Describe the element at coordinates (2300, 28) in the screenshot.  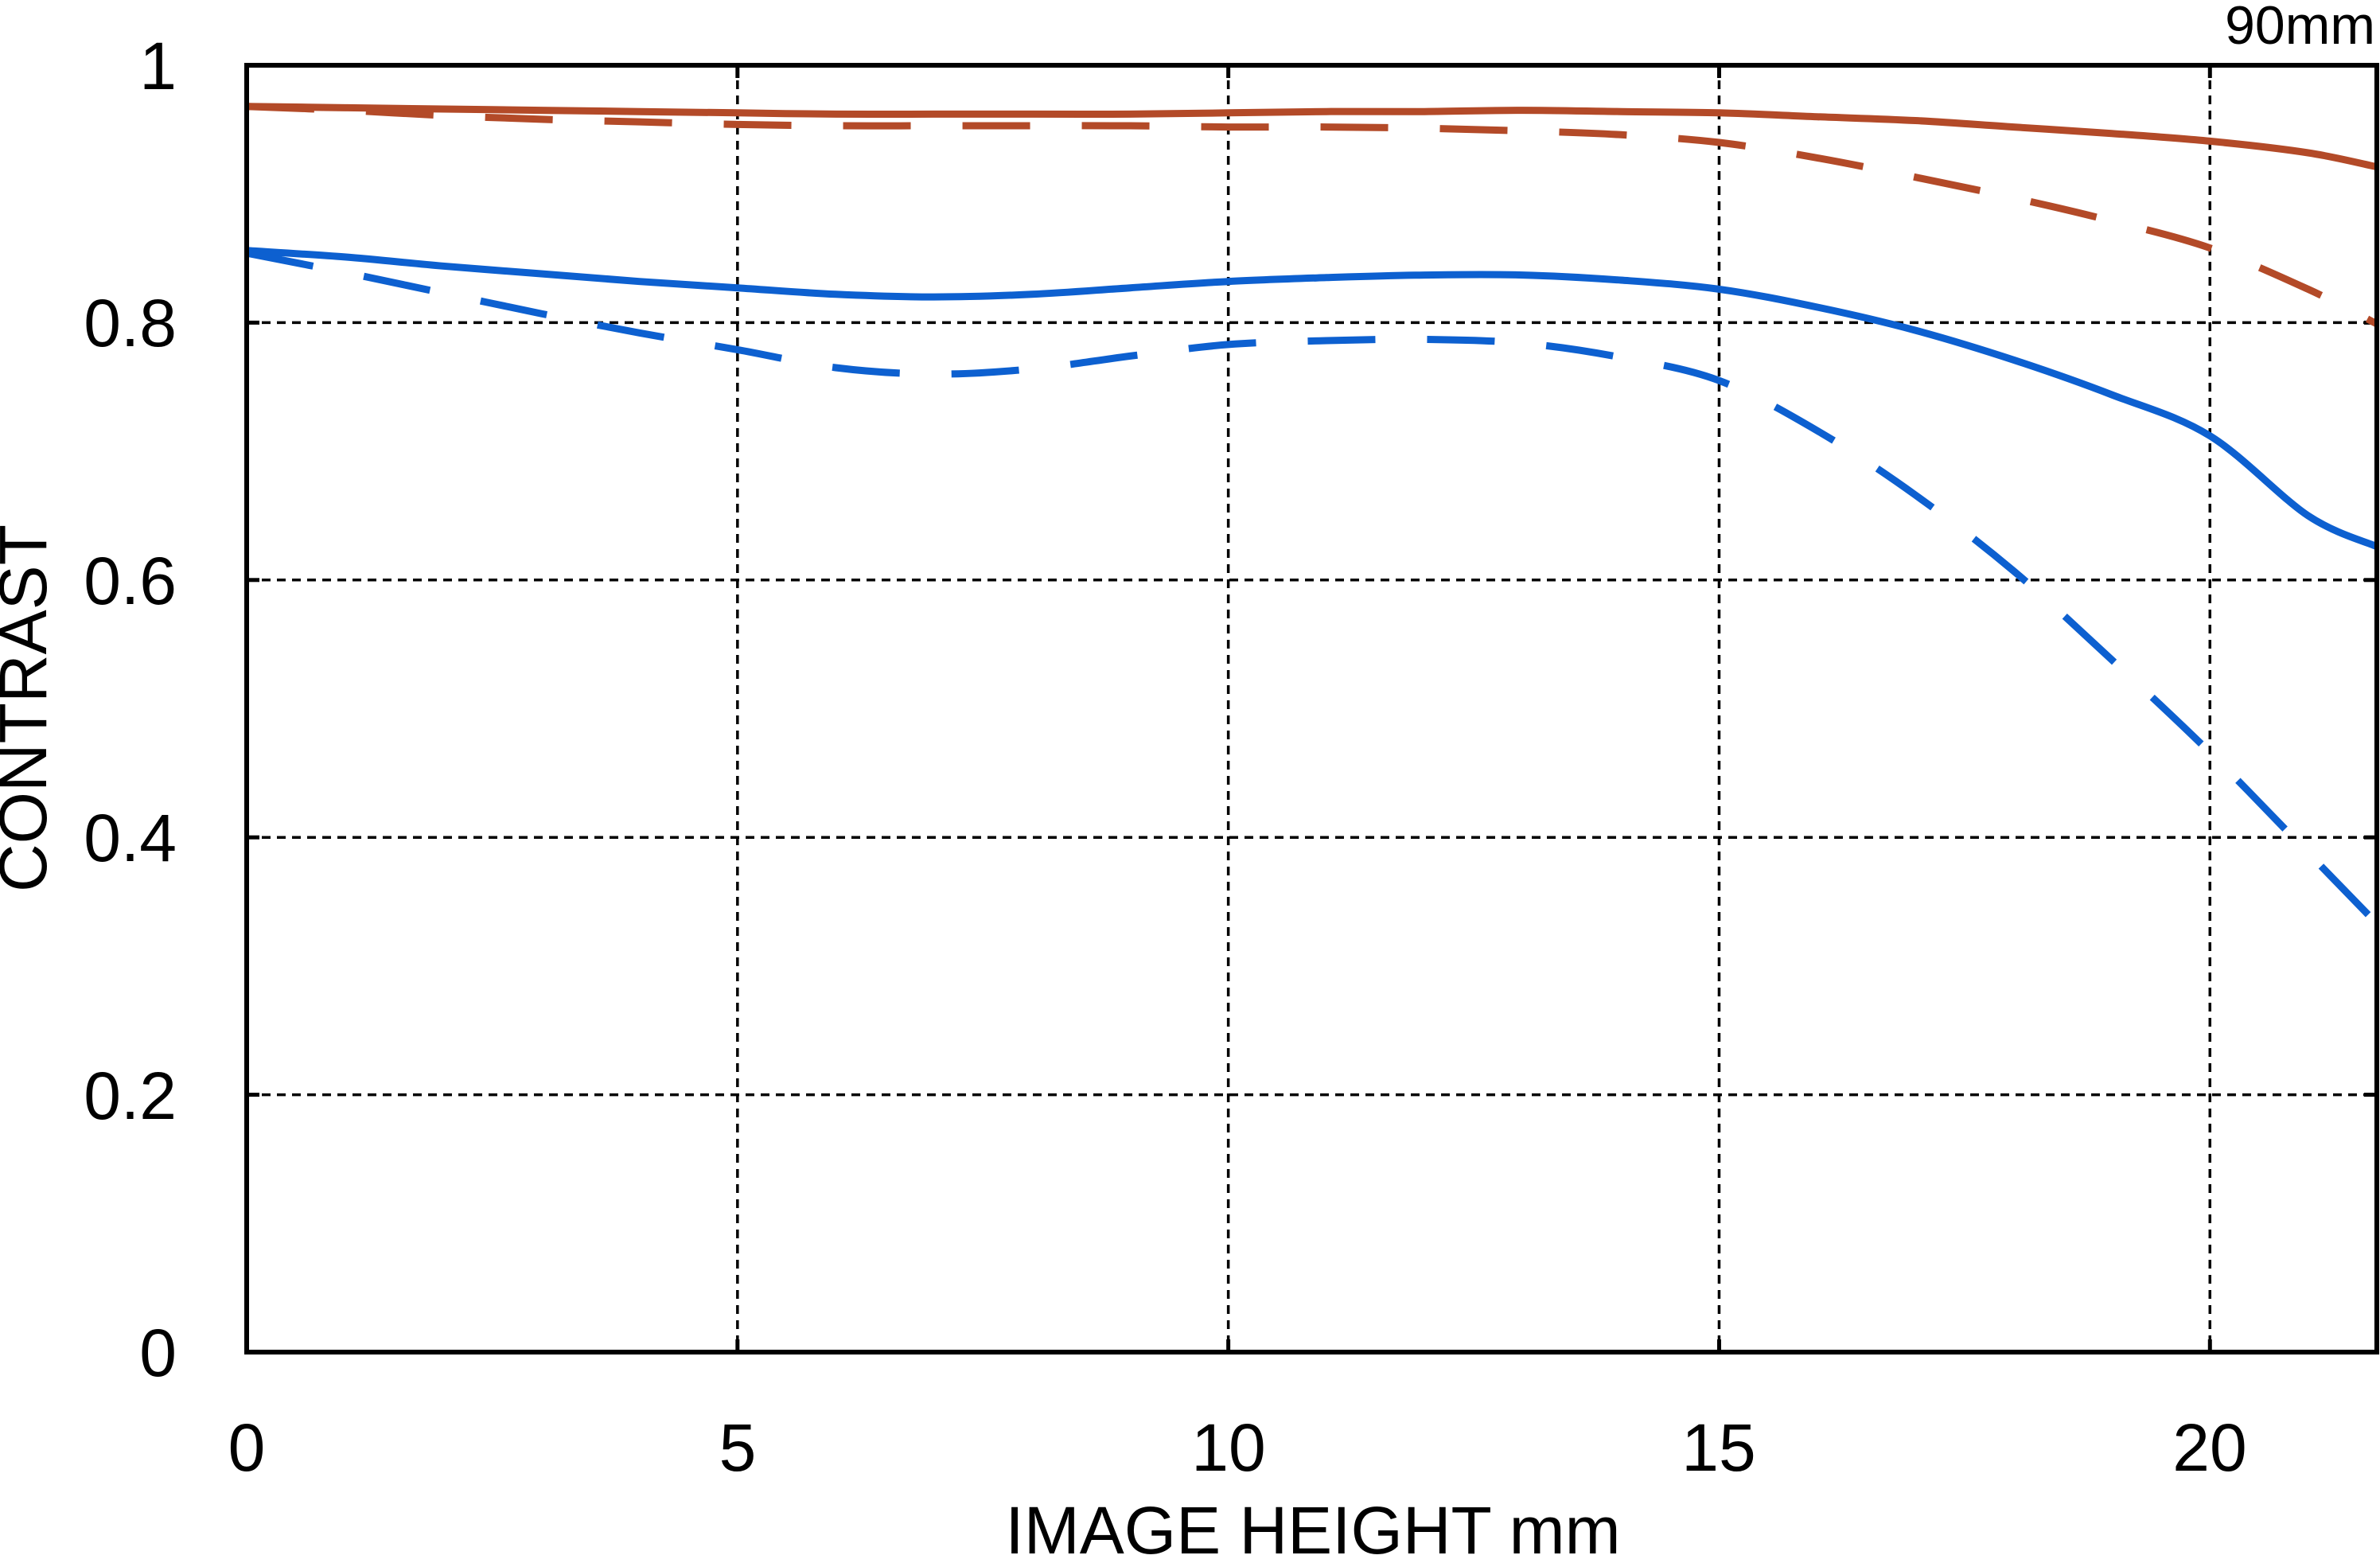
I see `focal-length-label: 90mm` at that location.